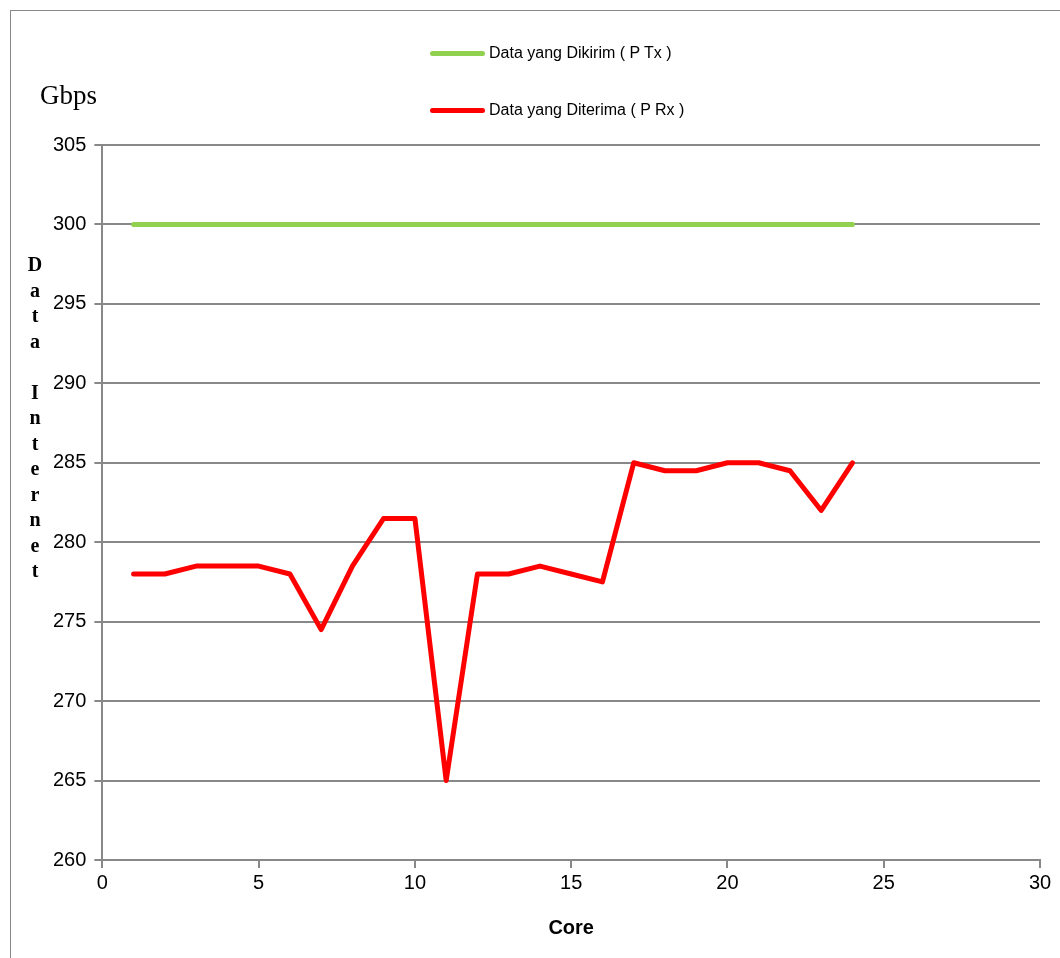  I want to click on y-tick-label: 275, so click(69, 620).